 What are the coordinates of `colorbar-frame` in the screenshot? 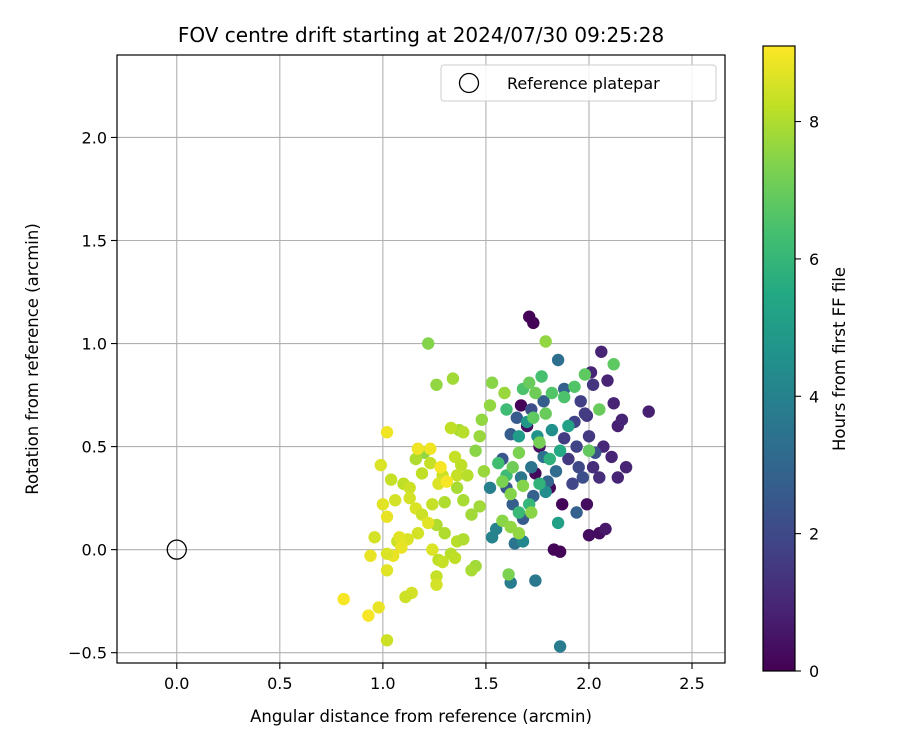 It's located at (779, 358).